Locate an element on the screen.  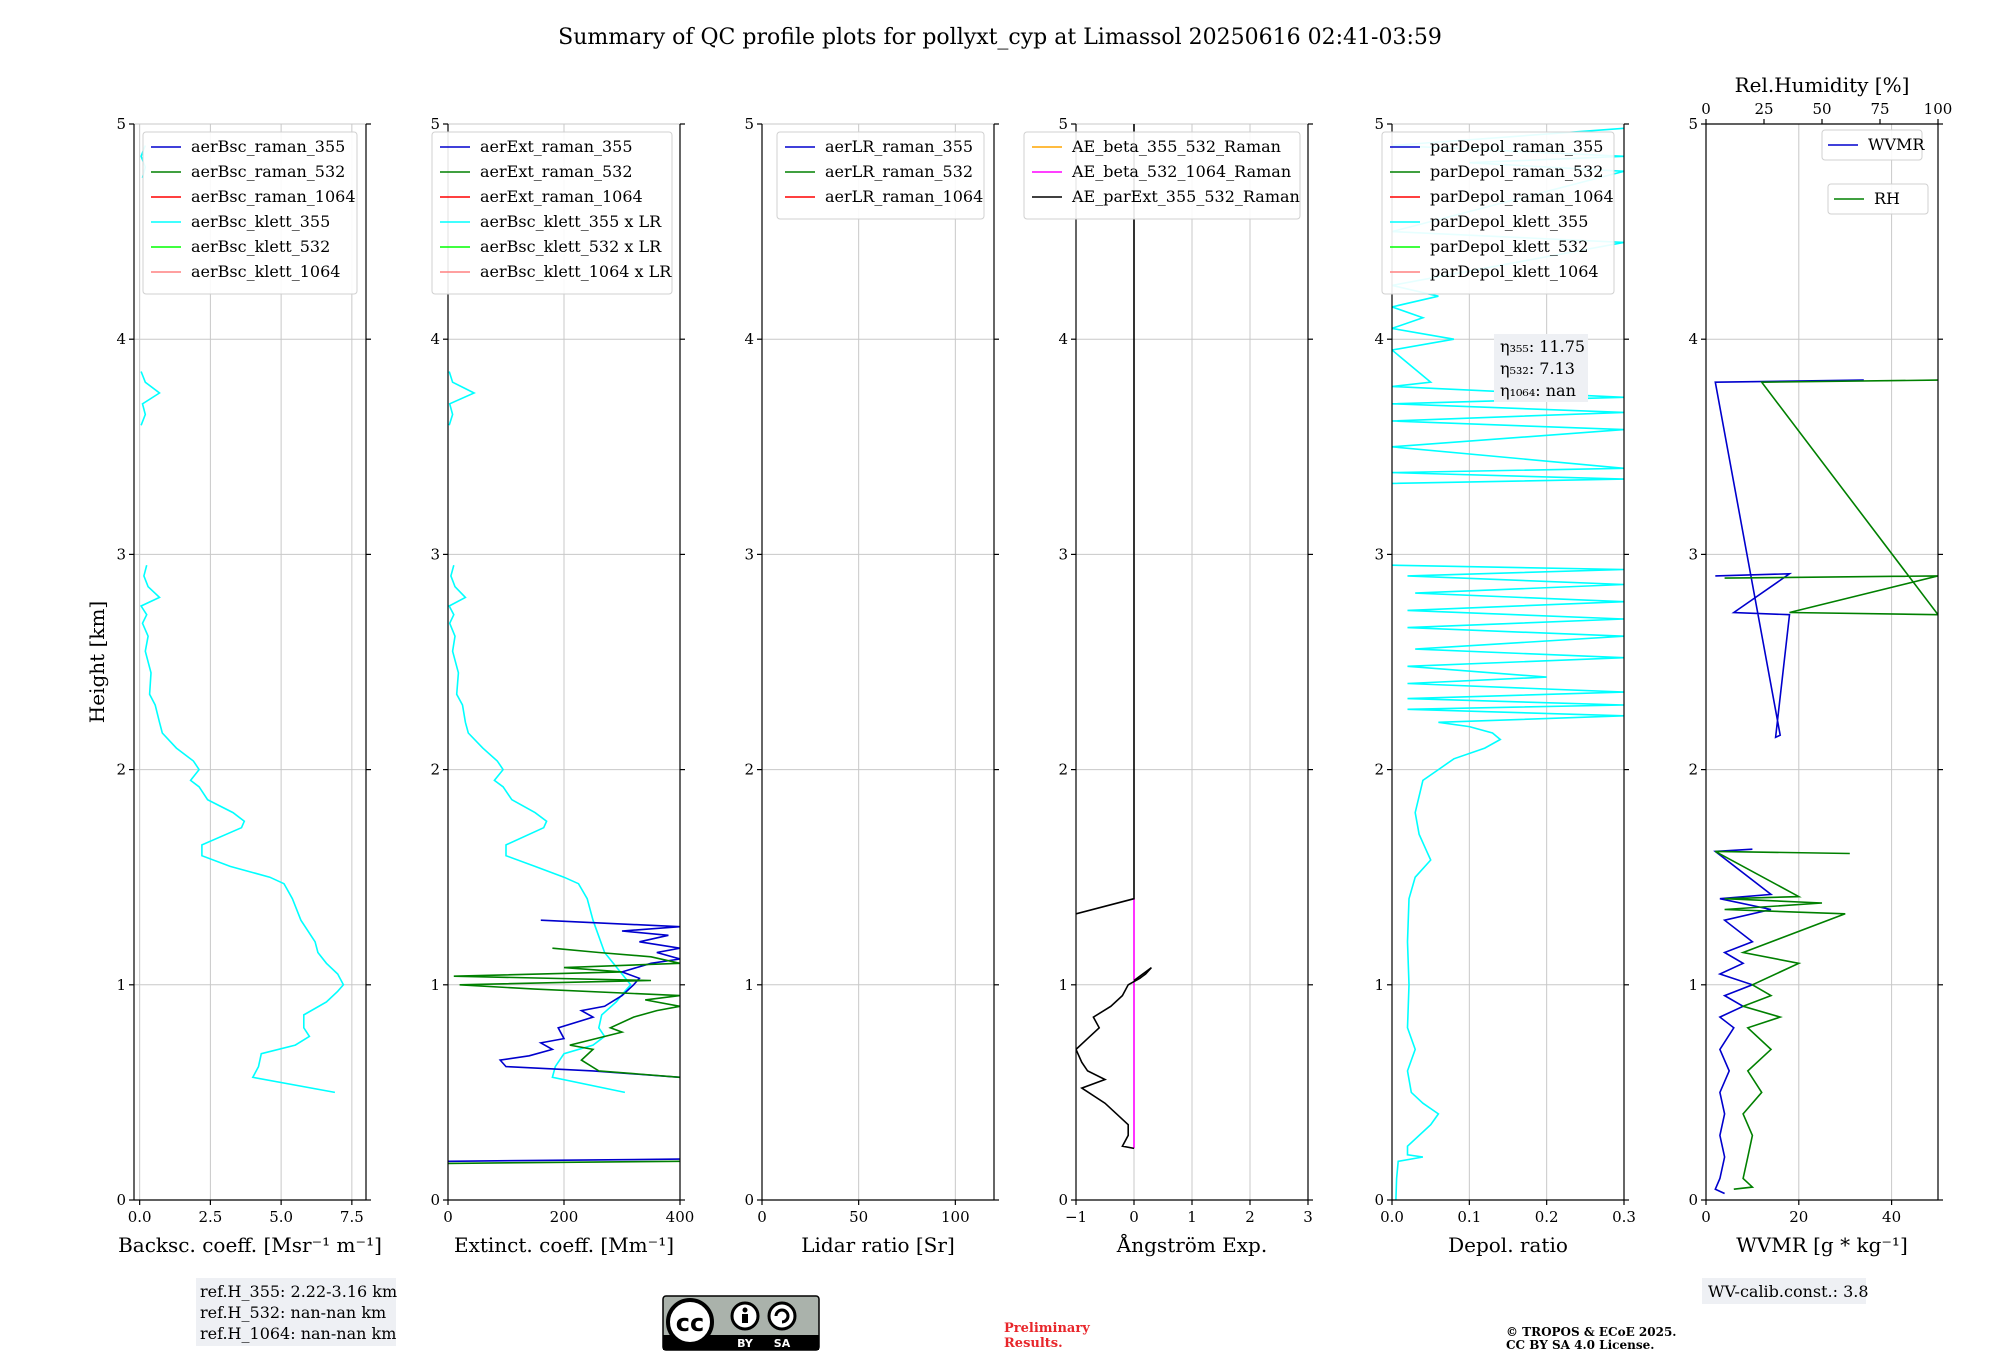
wv-legend-box is located at coordinates (1872, 145).